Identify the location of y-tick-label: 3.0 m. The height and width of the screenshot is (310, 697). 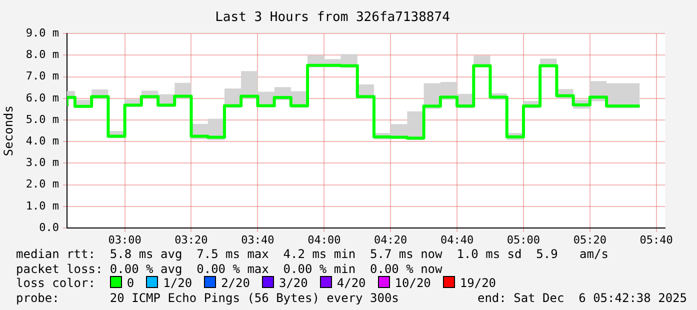
(43, 163).